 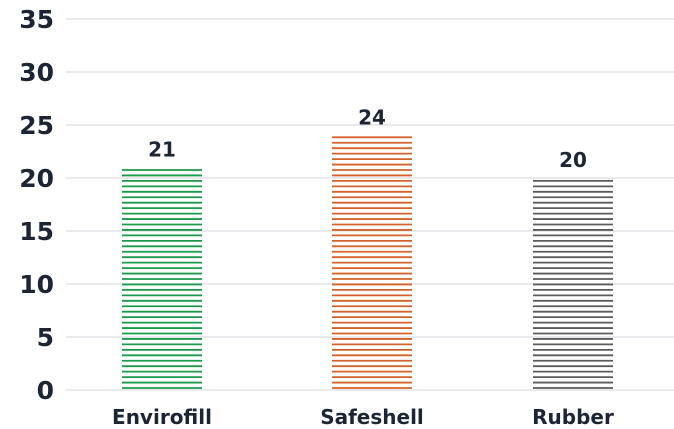 I want to click on y-tick-label-5: 5, so click(x=45, y=337).